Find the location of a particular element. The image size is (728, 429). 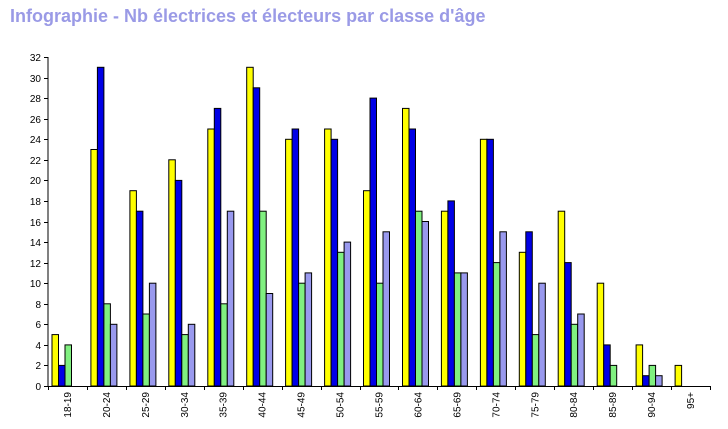

y-tick-label: 24 is located at coordinates (36, 140).